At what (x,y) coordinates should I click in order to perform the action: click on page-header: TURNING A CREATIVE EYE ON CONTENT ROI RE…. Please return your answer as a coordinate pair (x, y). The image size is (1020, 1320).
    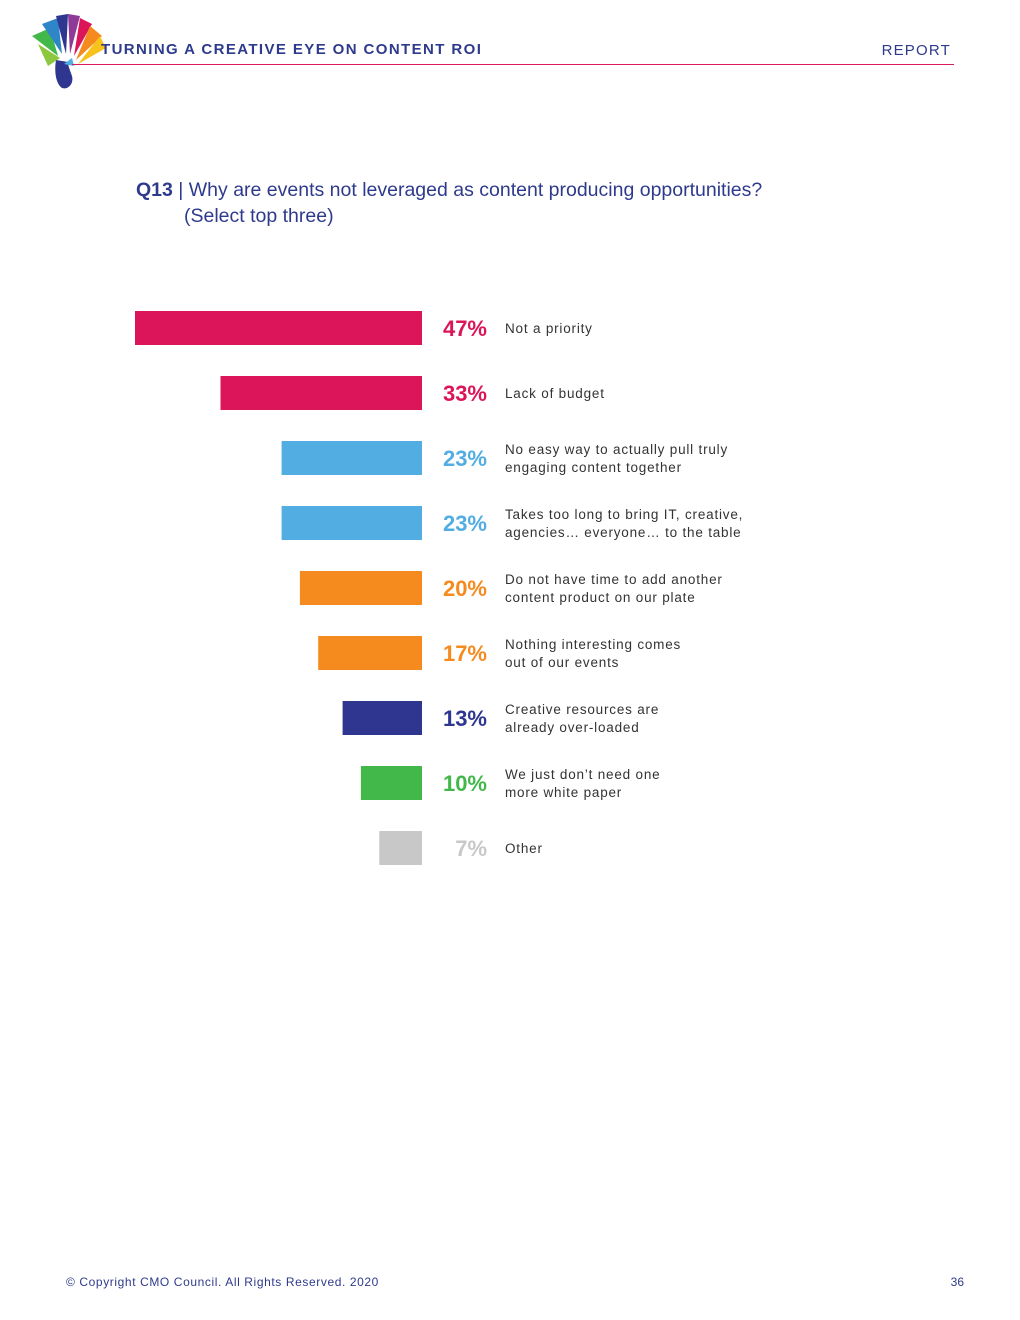
    Looking at the image, I should click on (510, 50).